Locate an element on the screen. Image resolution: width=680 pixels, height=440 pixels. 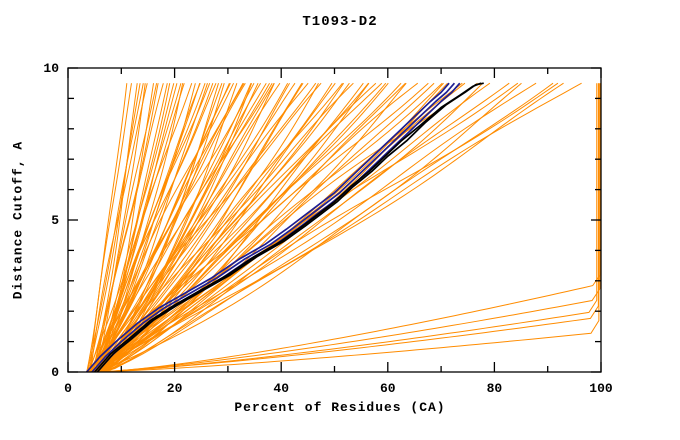
x-axis-label: Percent of Residues (CA) is located at coordinates (340, 407).